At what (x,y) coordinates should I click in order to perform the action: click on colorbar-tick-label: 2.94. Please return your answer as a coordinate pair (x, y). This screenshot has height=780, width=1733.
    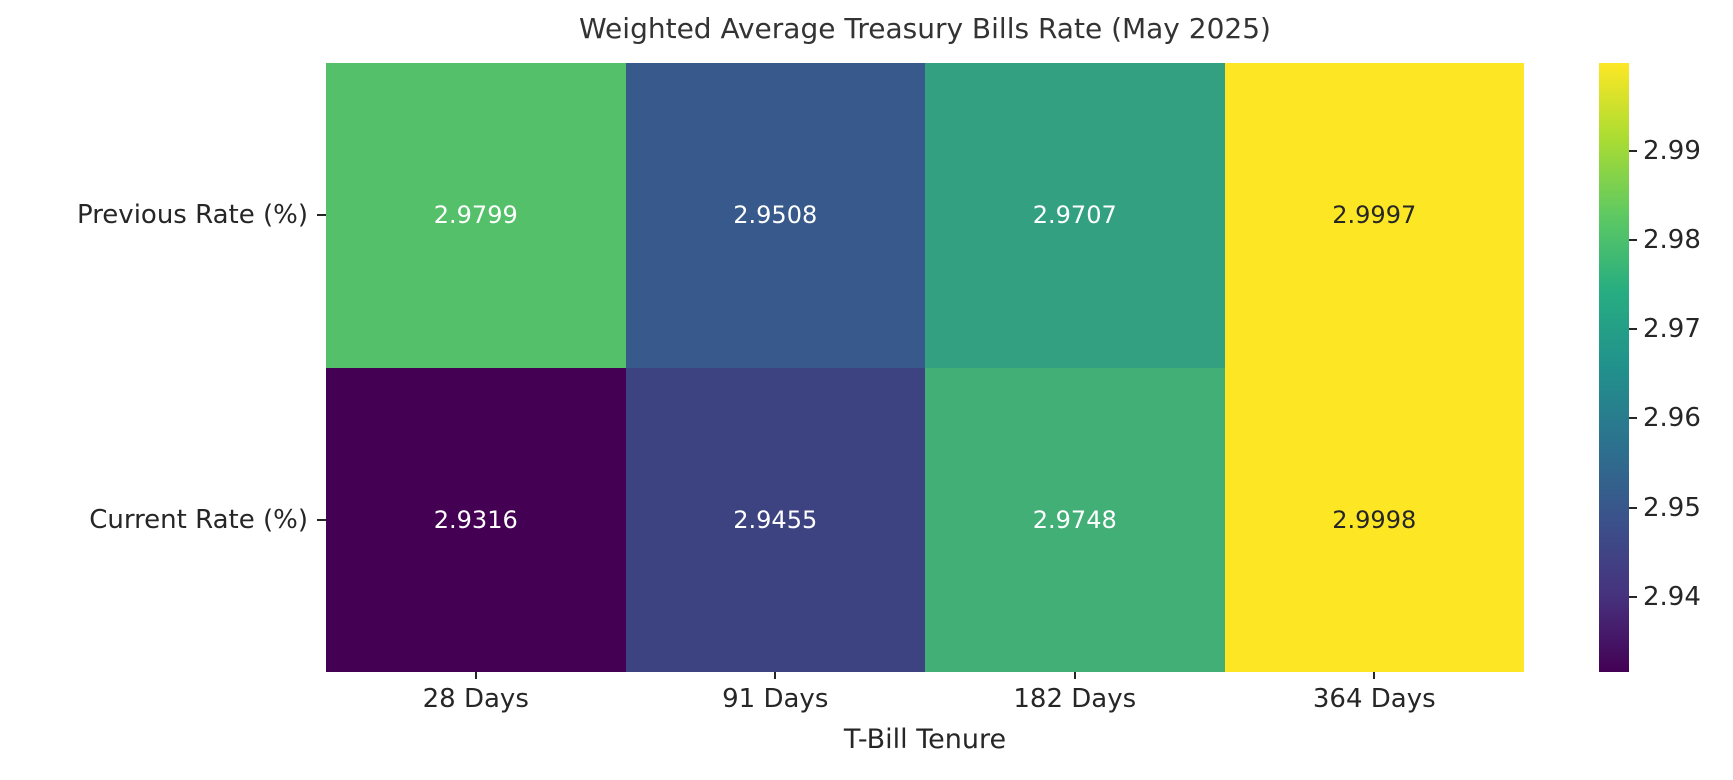
    Looking at the image, I should click on (1672, 596).